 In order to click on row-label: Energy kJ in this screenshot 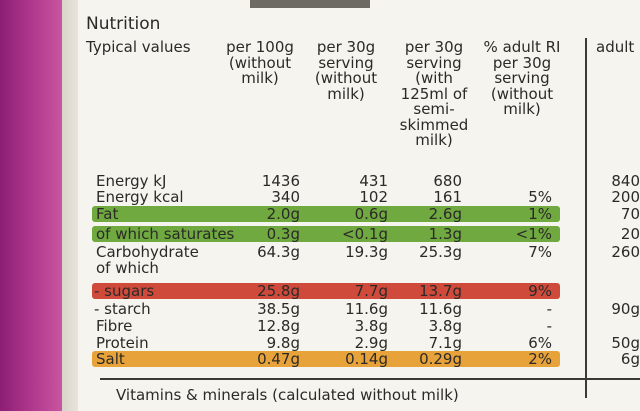, I will do `click(131, 181)`.